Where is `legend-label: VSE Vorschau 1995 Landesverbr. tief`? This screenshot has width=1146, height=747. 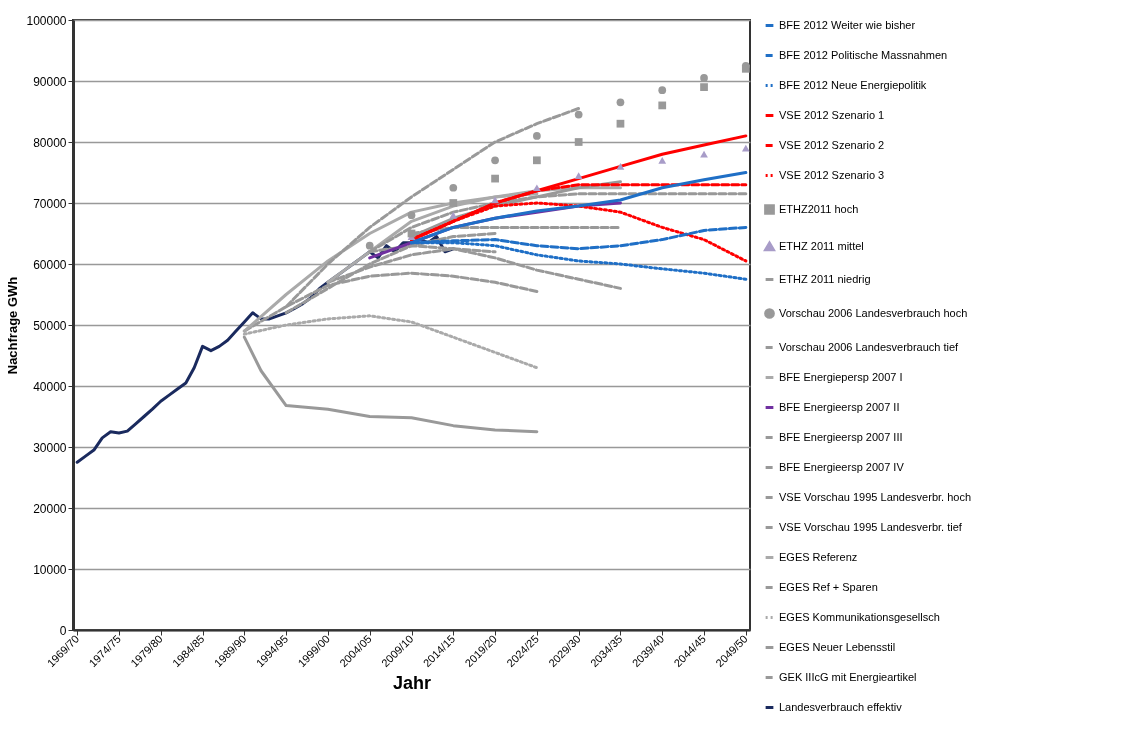 legend-label: VSE Vorschau 1995 Landesverbr. tief is located at coordinates (871, 526).